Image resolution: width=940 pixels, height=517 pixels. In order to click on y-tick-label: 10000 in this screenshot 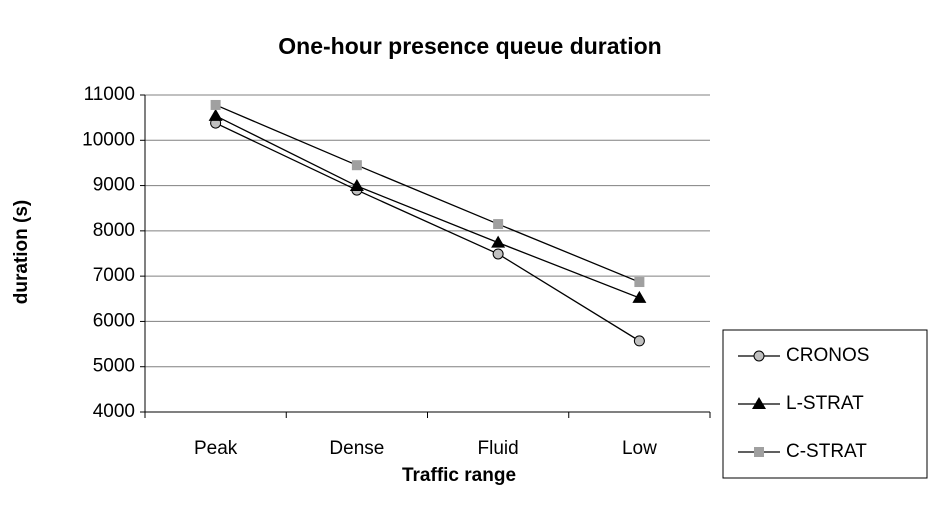, I will do `click(108, 139)`.